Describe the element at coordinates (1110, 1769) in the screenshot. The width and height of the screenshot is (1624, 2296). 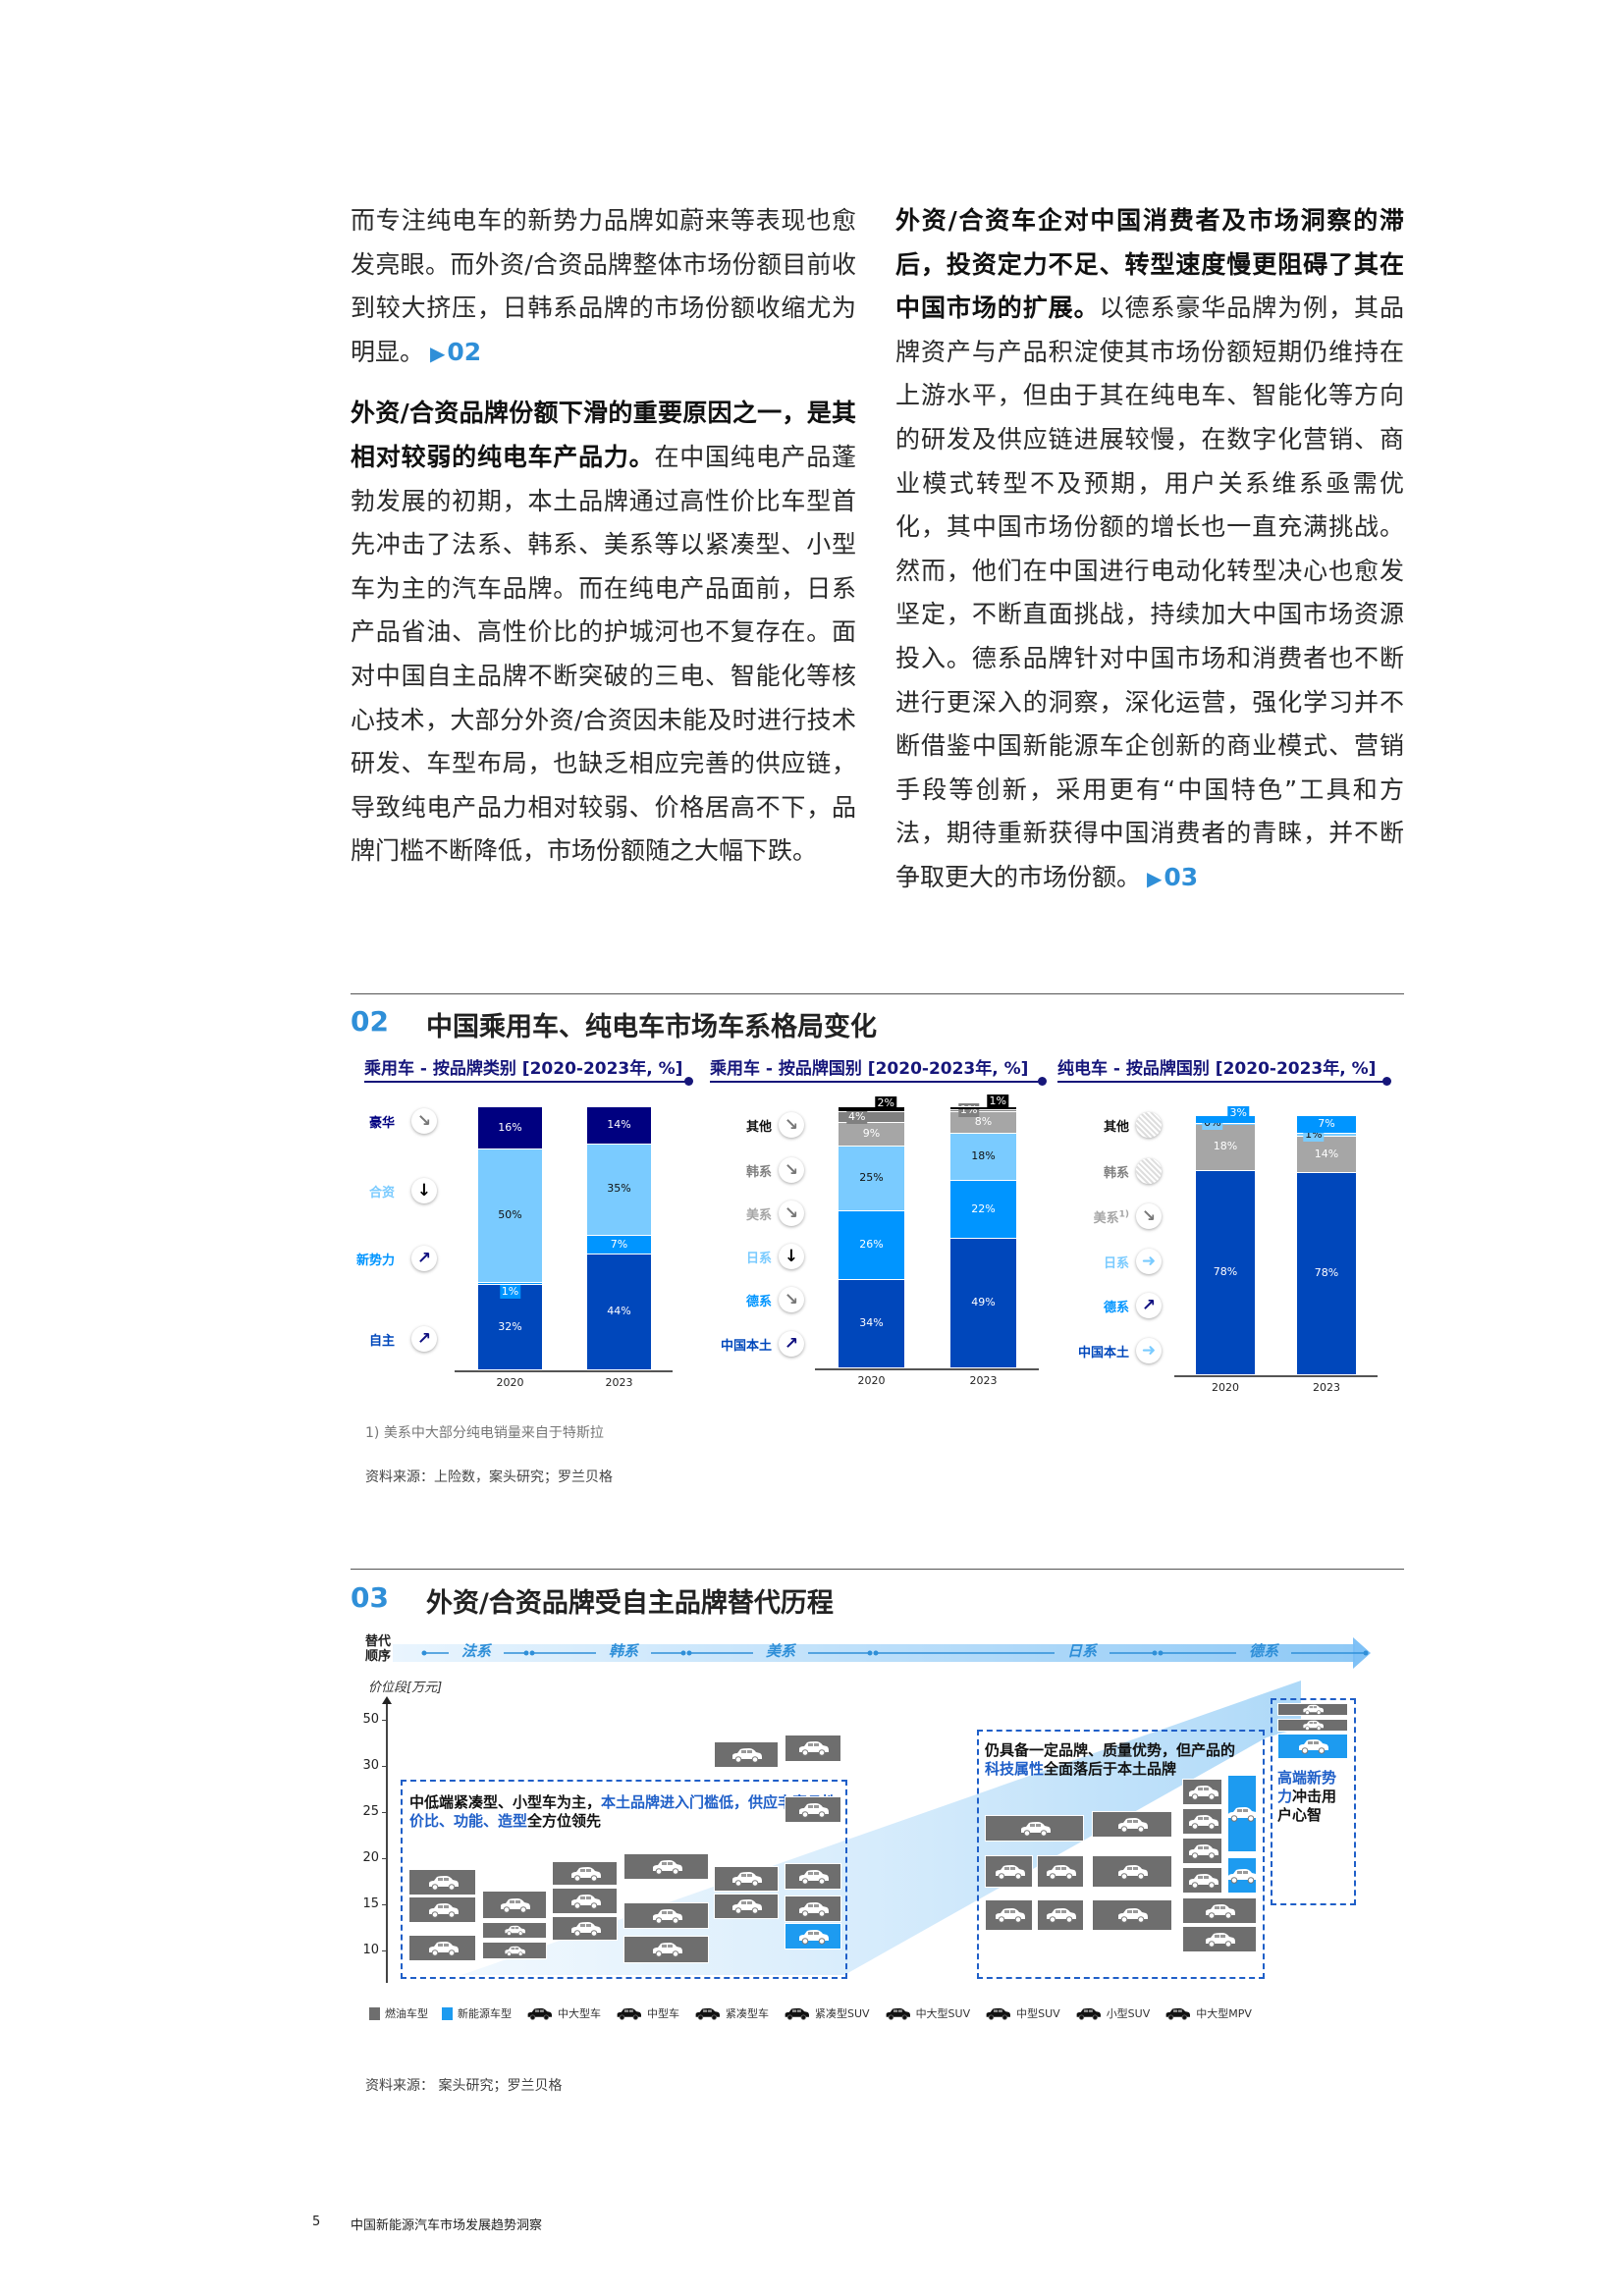
I see `annotation-text: 全面落后于本土品牌` at that location.